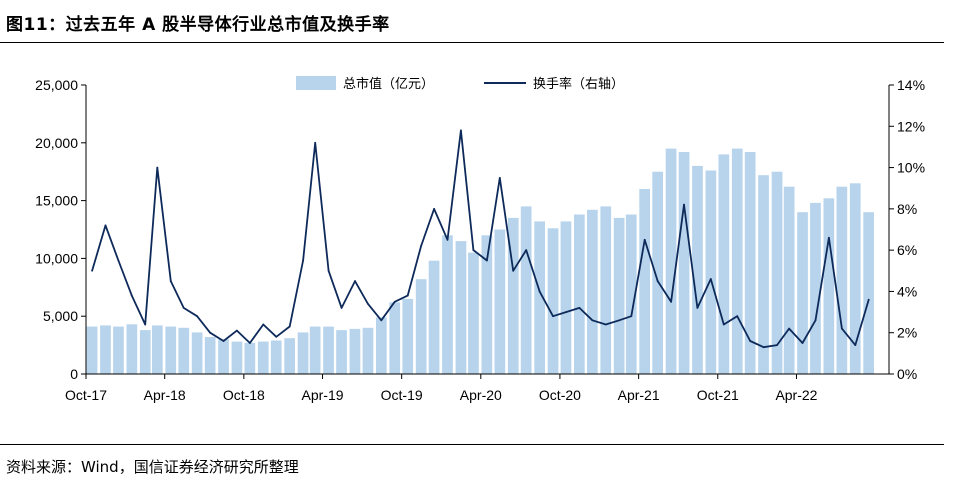  Describe the element at coordinates (74, 374) in the screenshot. I see `left-tick-label: 0` at that location.